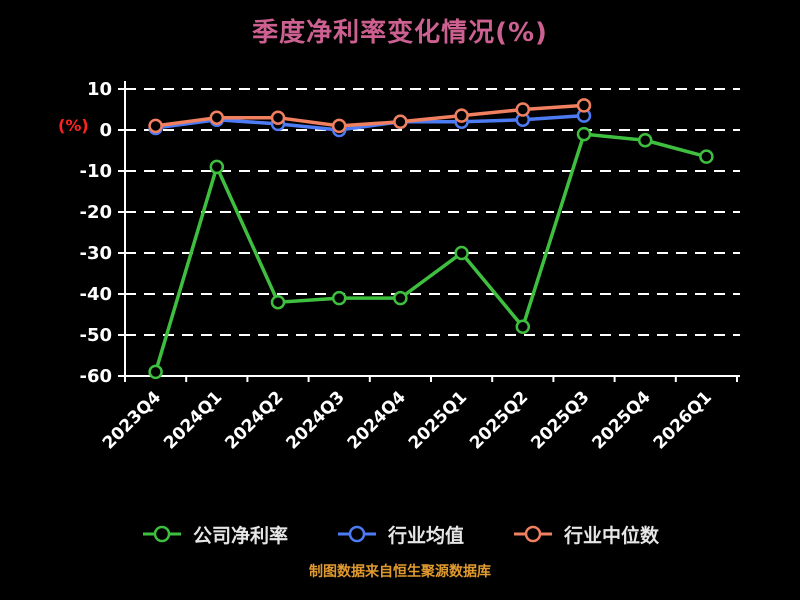  I want to click on legend-item-industry-average: 行业均值, so click(400, 534).